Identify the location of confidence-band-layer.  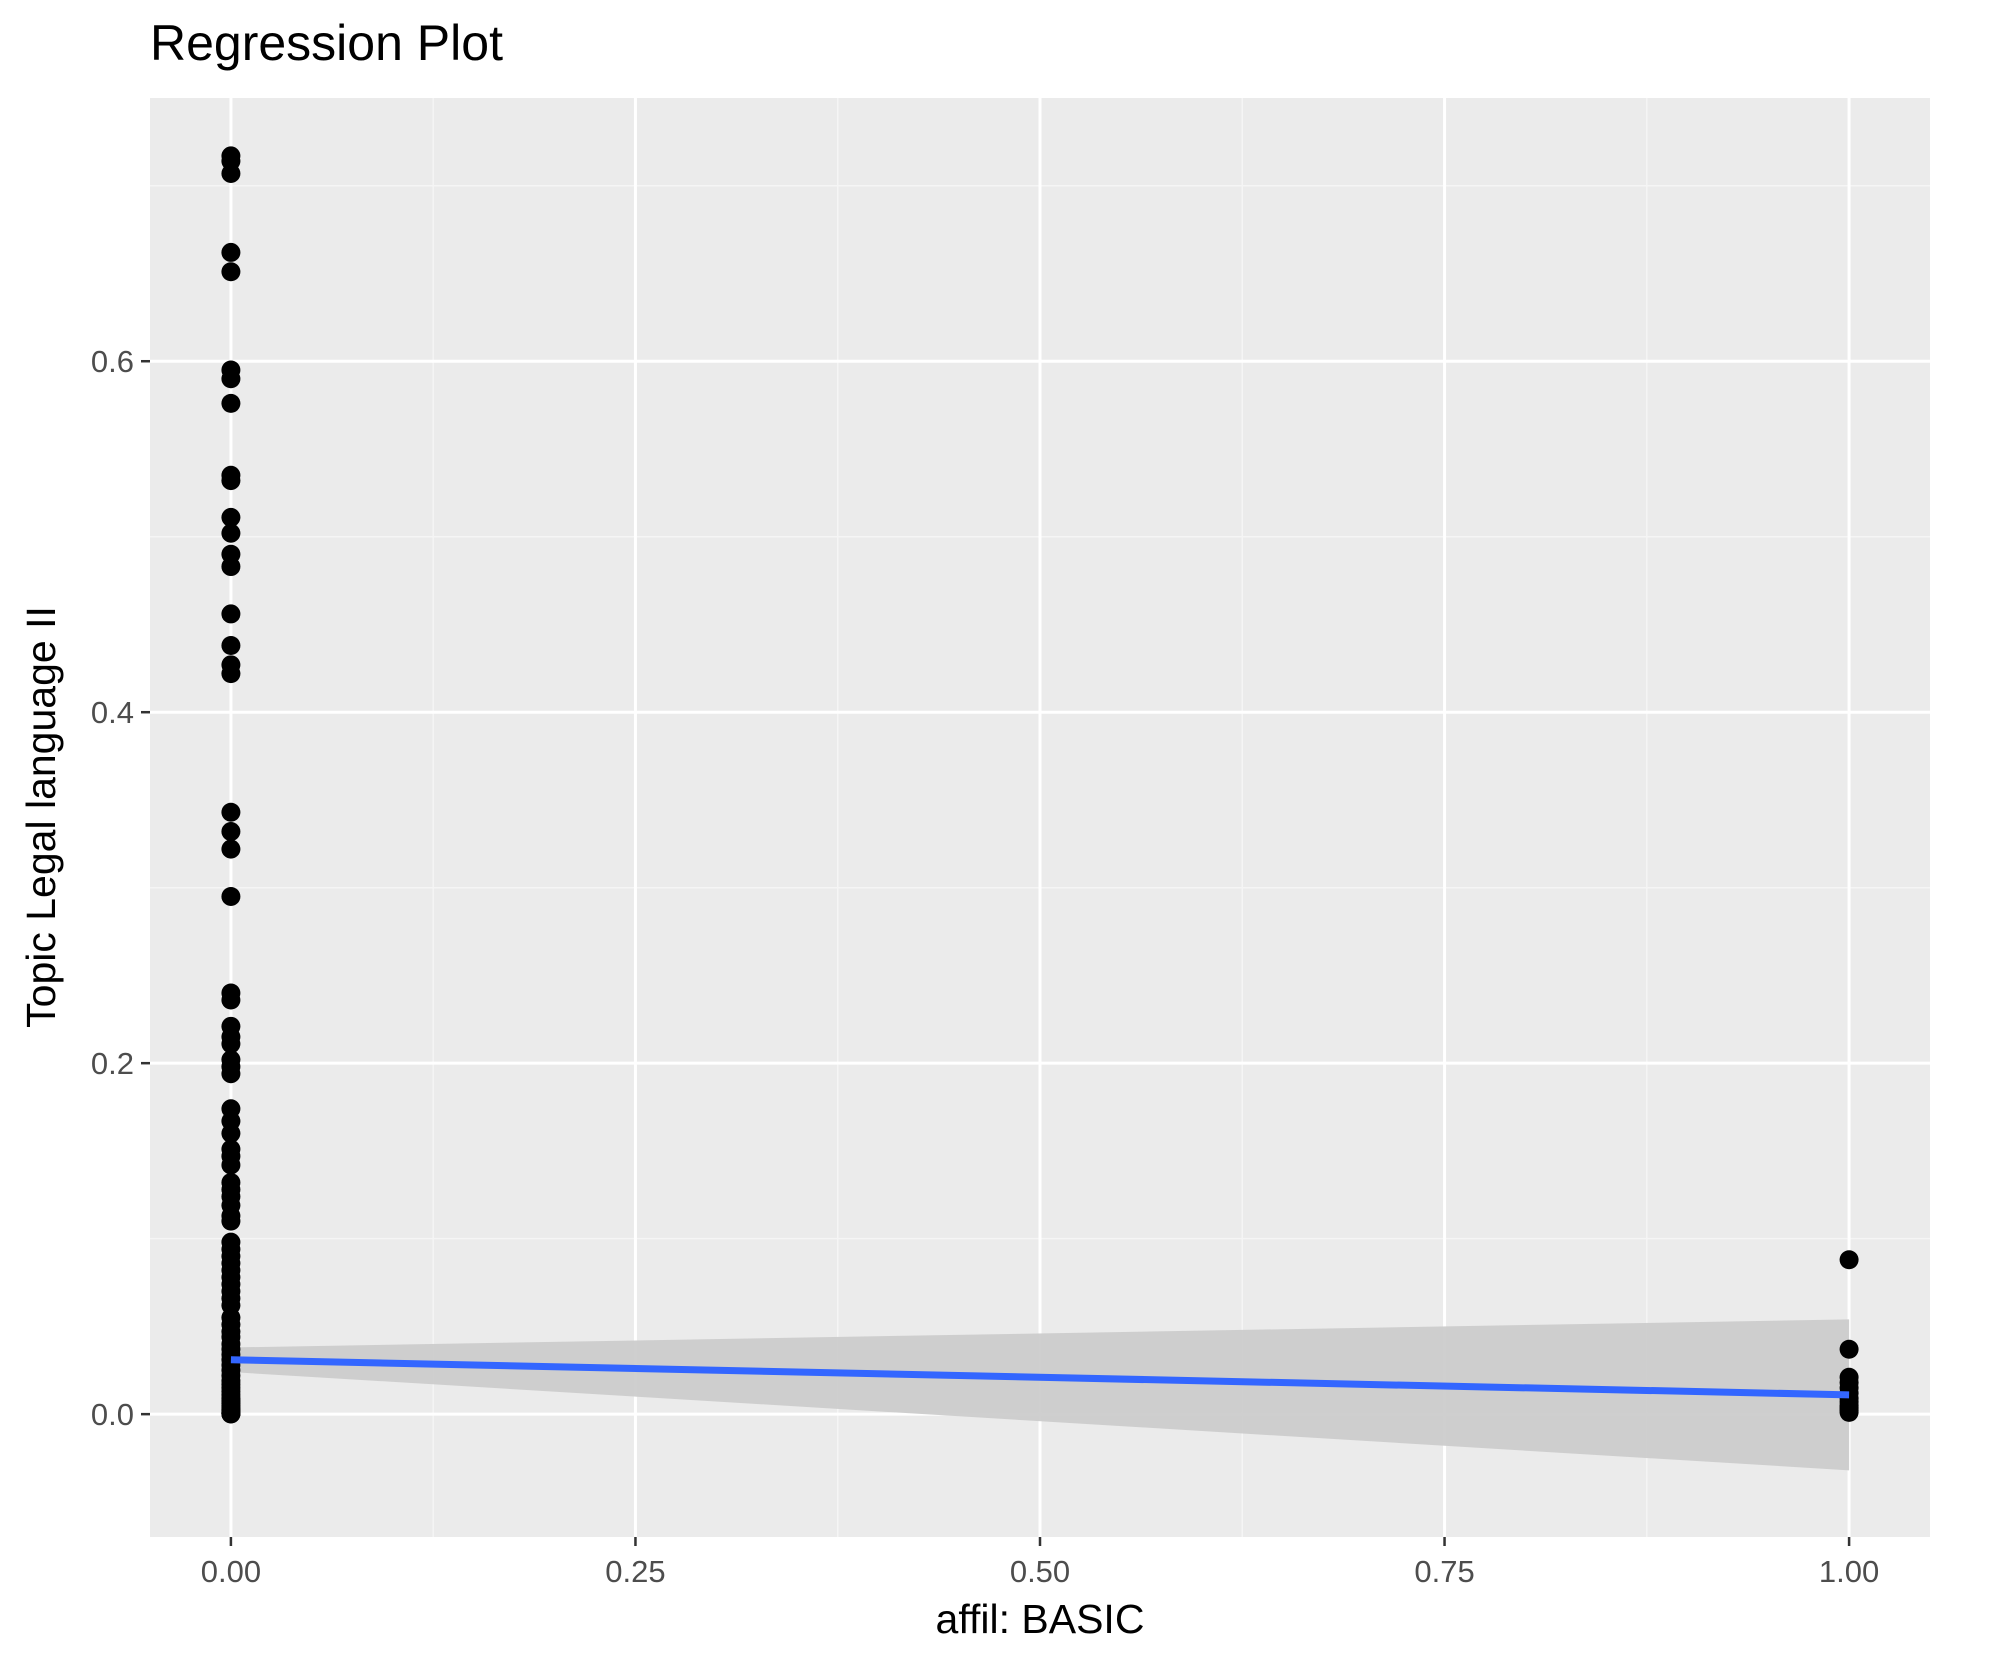
(1040, 1395).